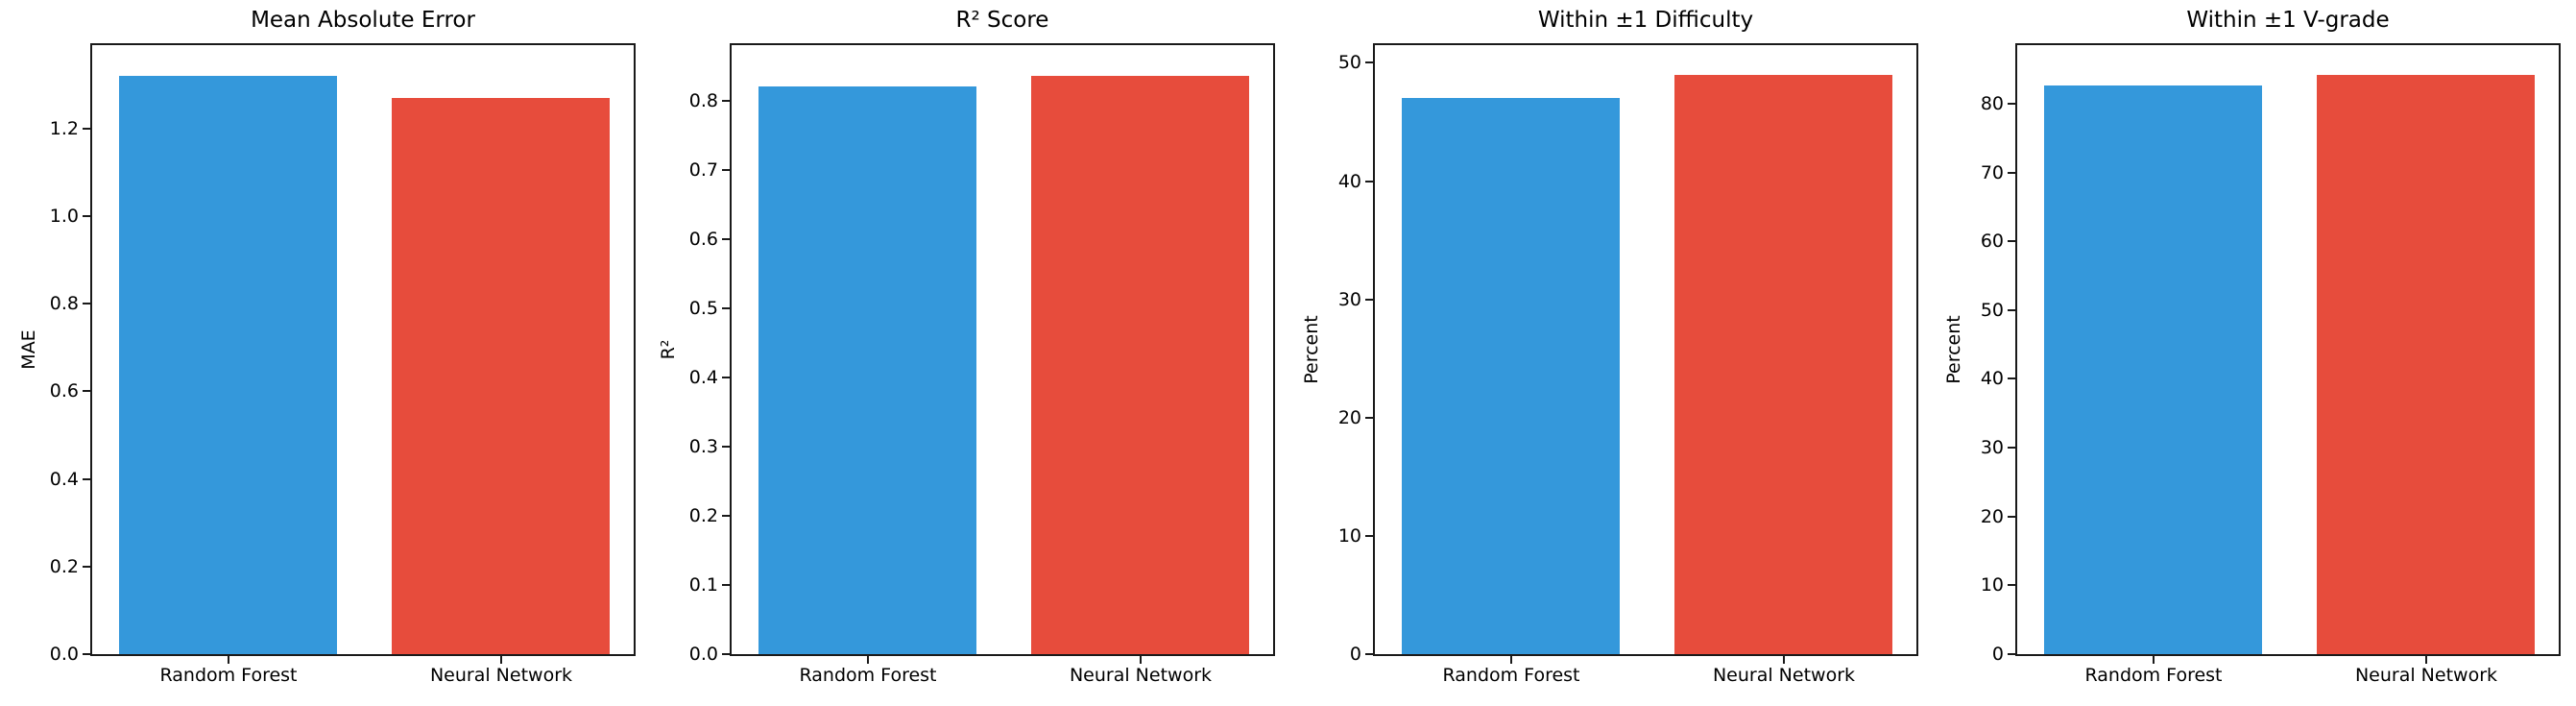 This screenshot has width=2576, height=706. I want to click on chart-title: Mean Absolute Error, so click(363, 20).